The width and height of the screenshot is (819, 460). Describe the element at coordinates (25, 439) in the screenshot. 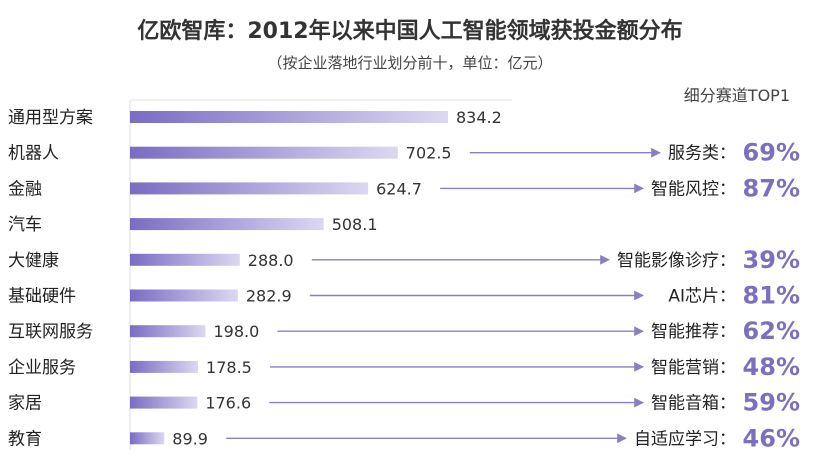

I see `category-label: 教育` at that location.